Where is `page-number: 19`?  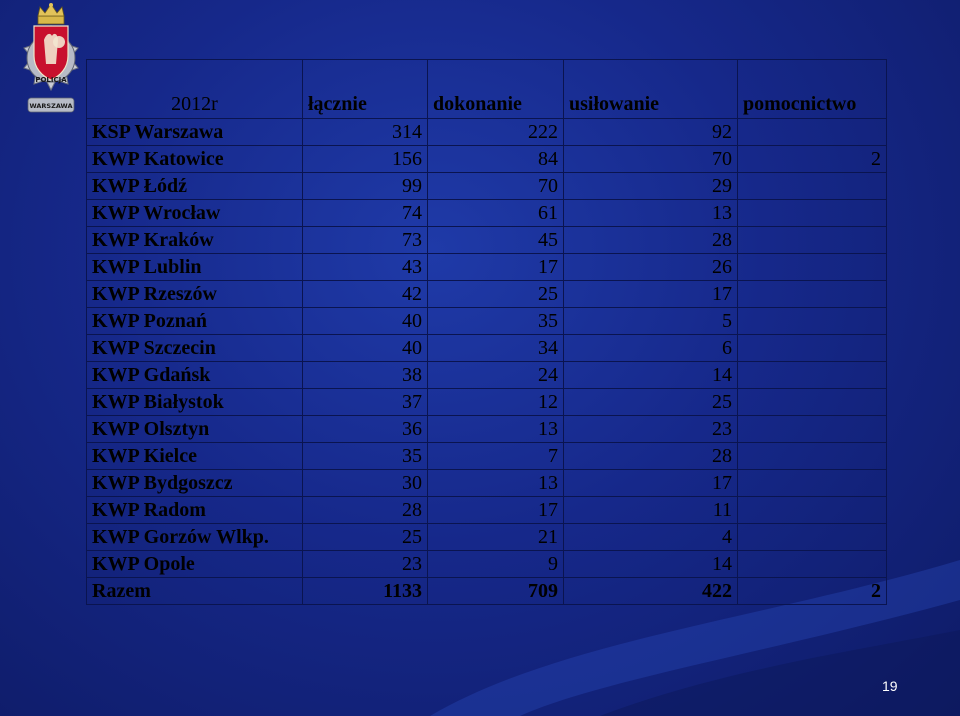 page-number: 19 is located at coordinates (890, 686).